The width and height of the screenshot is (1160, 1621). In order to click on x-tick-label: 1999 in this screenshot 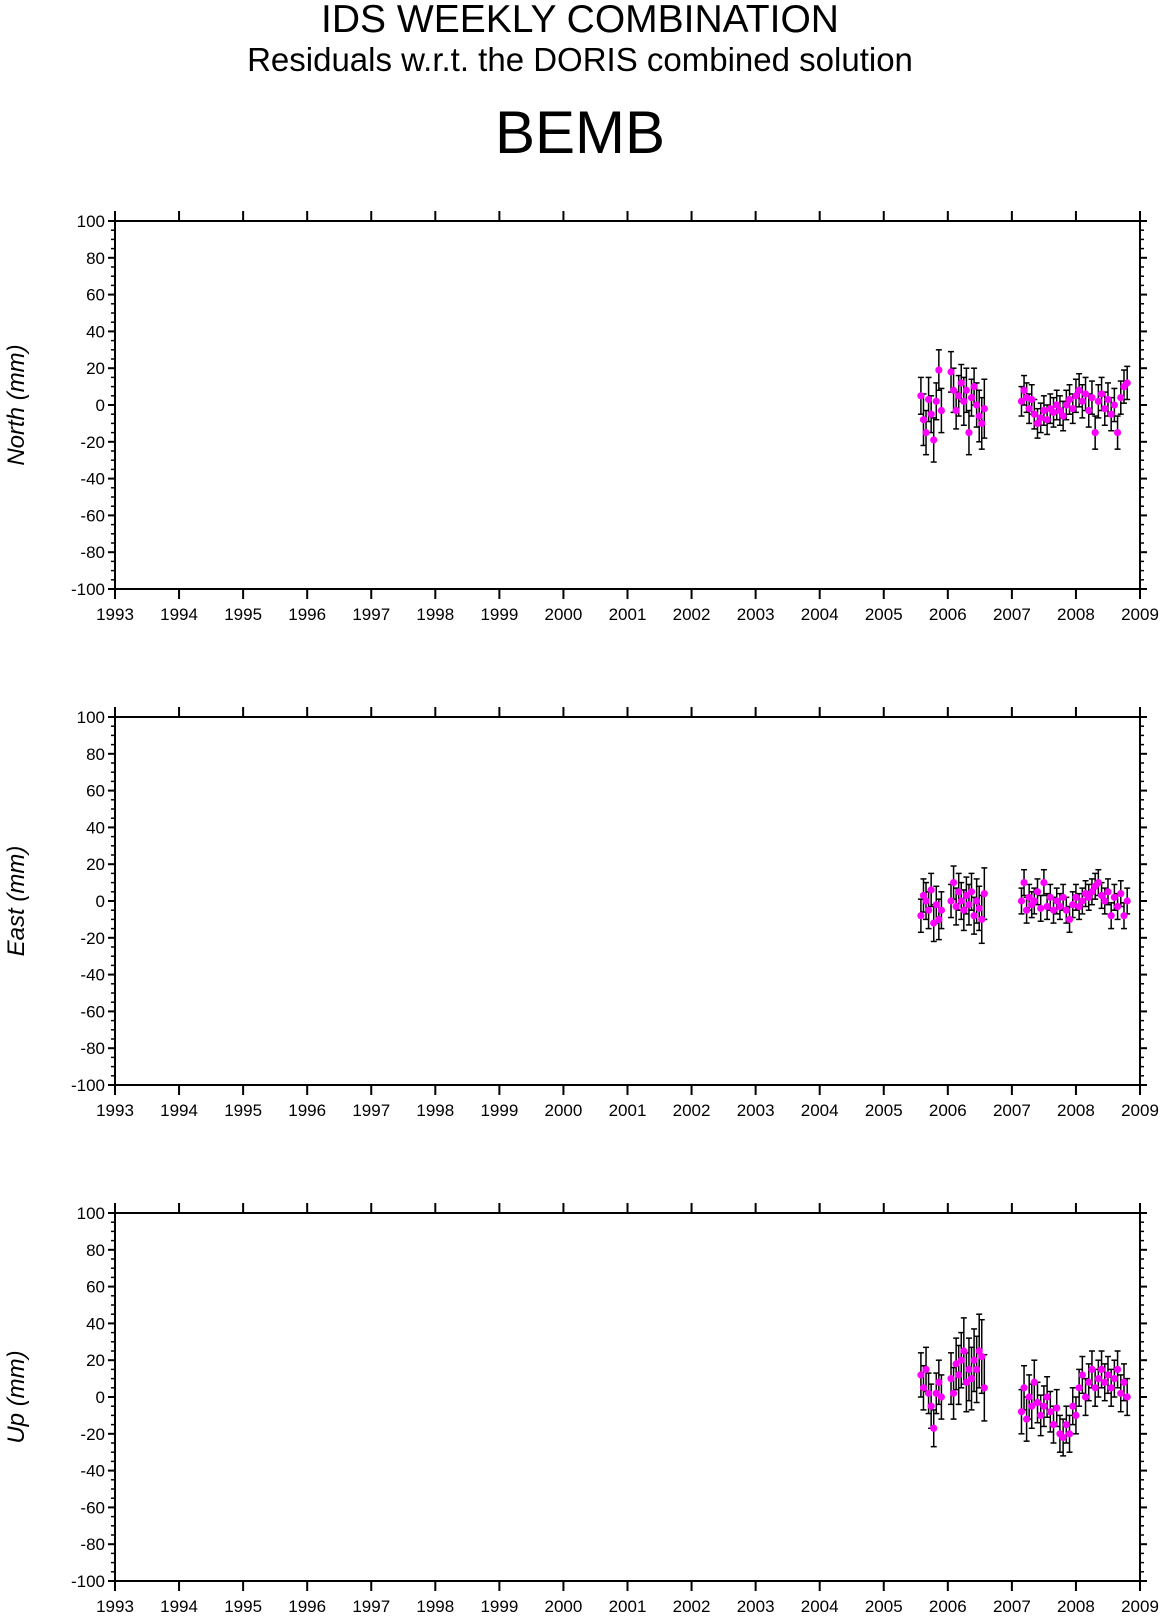, I will do `click(499, 1606)`.